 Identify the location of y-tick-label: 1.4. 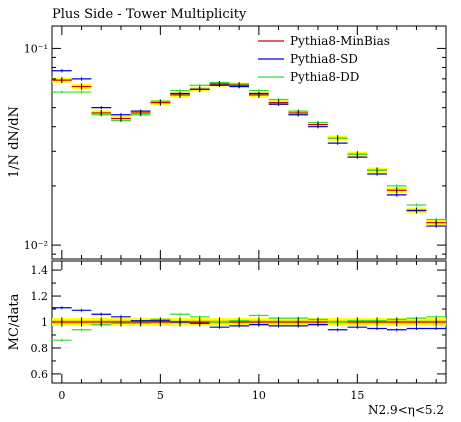
(40, 270).